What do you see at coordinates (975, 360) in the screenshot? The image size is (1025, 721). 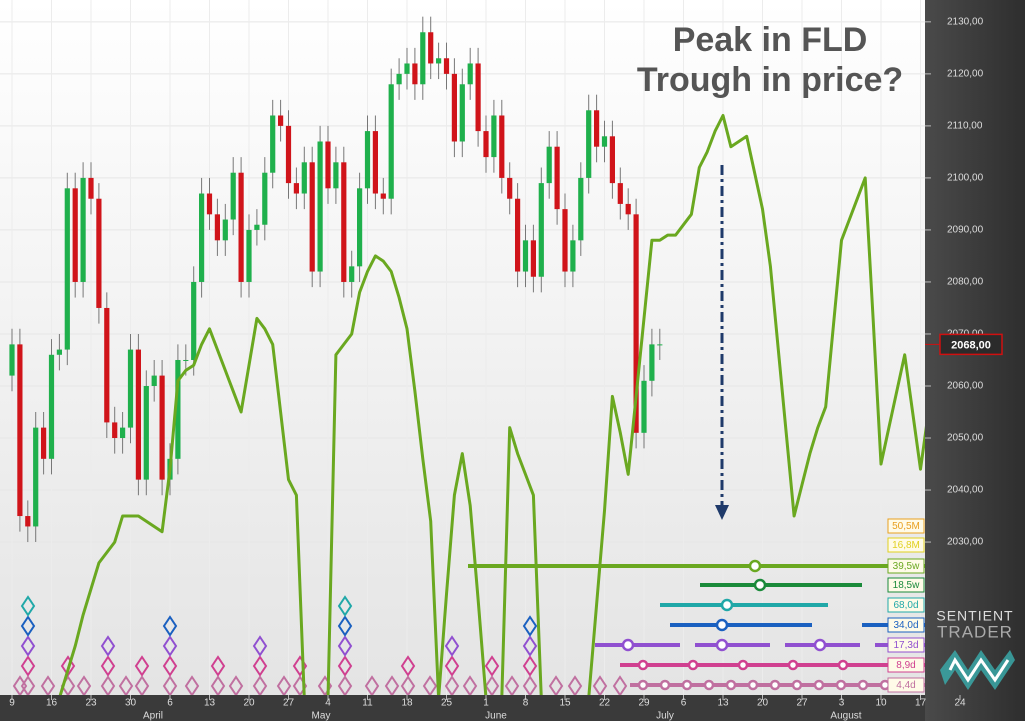 I see `price-axis` at bounding box center [975, 360].